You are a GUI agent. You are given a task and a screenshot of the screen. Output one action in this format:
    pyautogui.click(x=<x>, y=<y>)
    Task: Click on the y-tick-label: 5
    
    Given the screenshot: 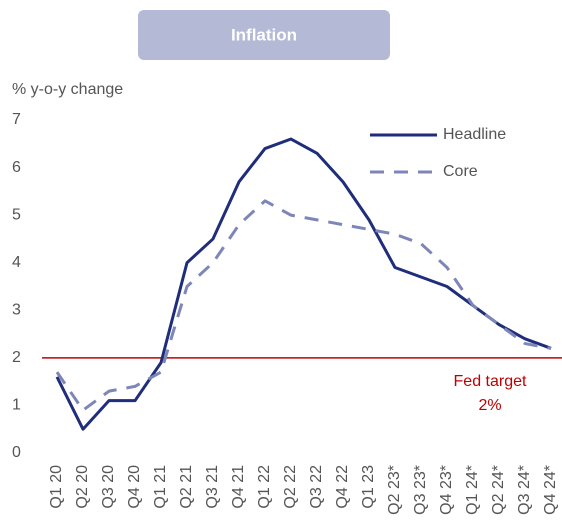 What is the action you would take?
    pyautogui.click(x=16, y=214)
    